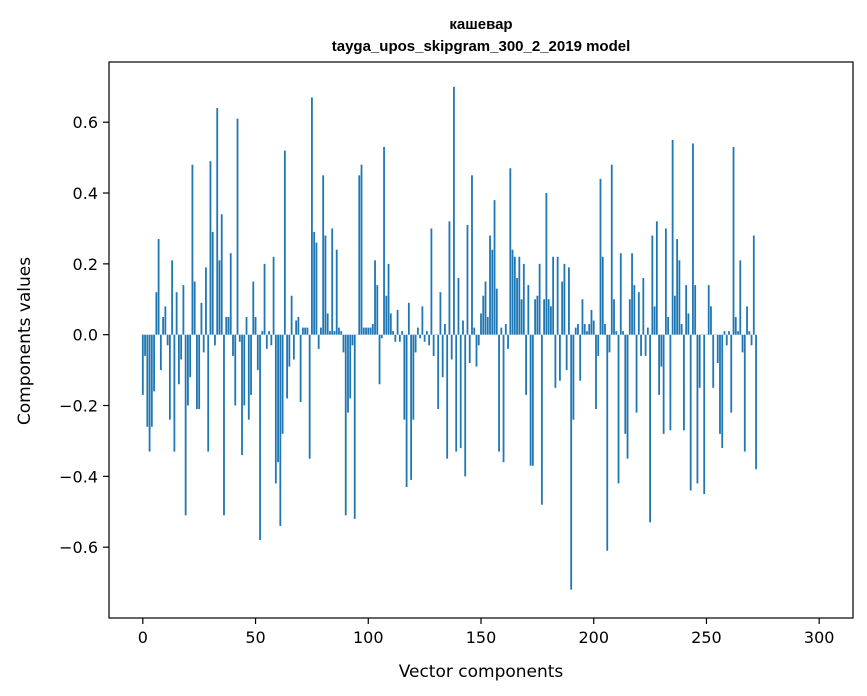 The image size is (867, 696). I want to click on y-tick-label: −0.6, so click(78, 547).